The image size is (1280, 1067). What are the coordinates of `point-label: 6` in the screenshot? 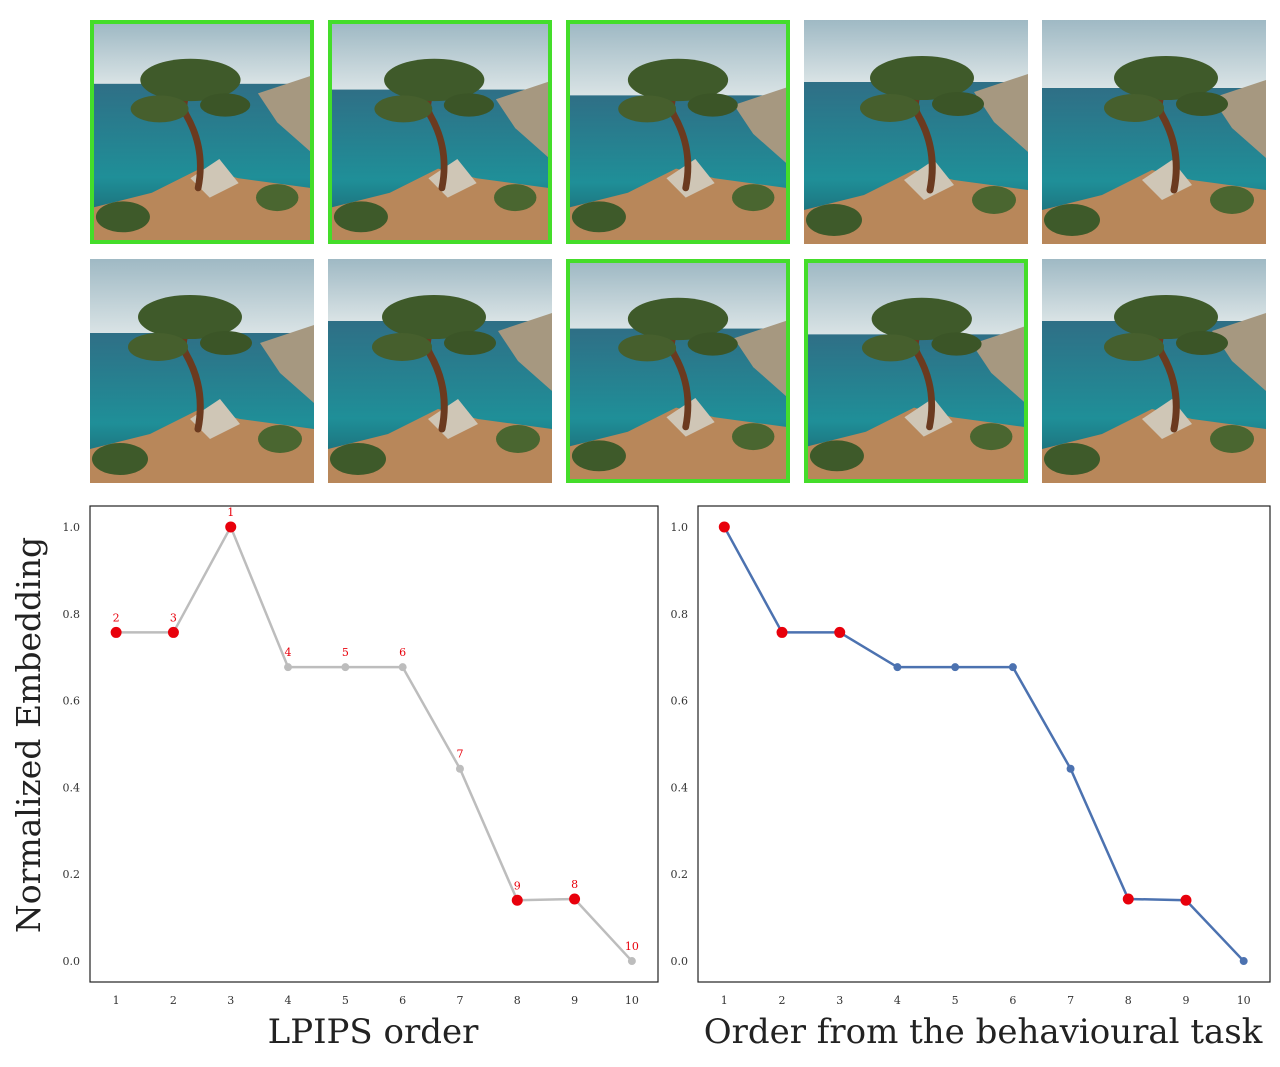 It's located at (402, 652).